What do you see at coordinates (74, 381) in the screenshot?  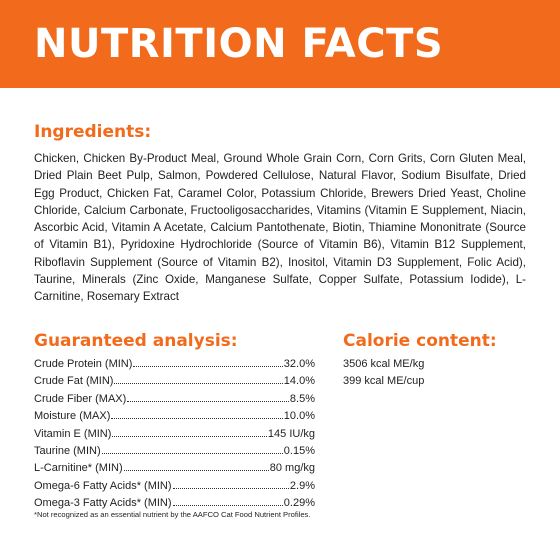 I see `analysis-name: Crude Fat (MIN)` at bounding box center [74, 381].